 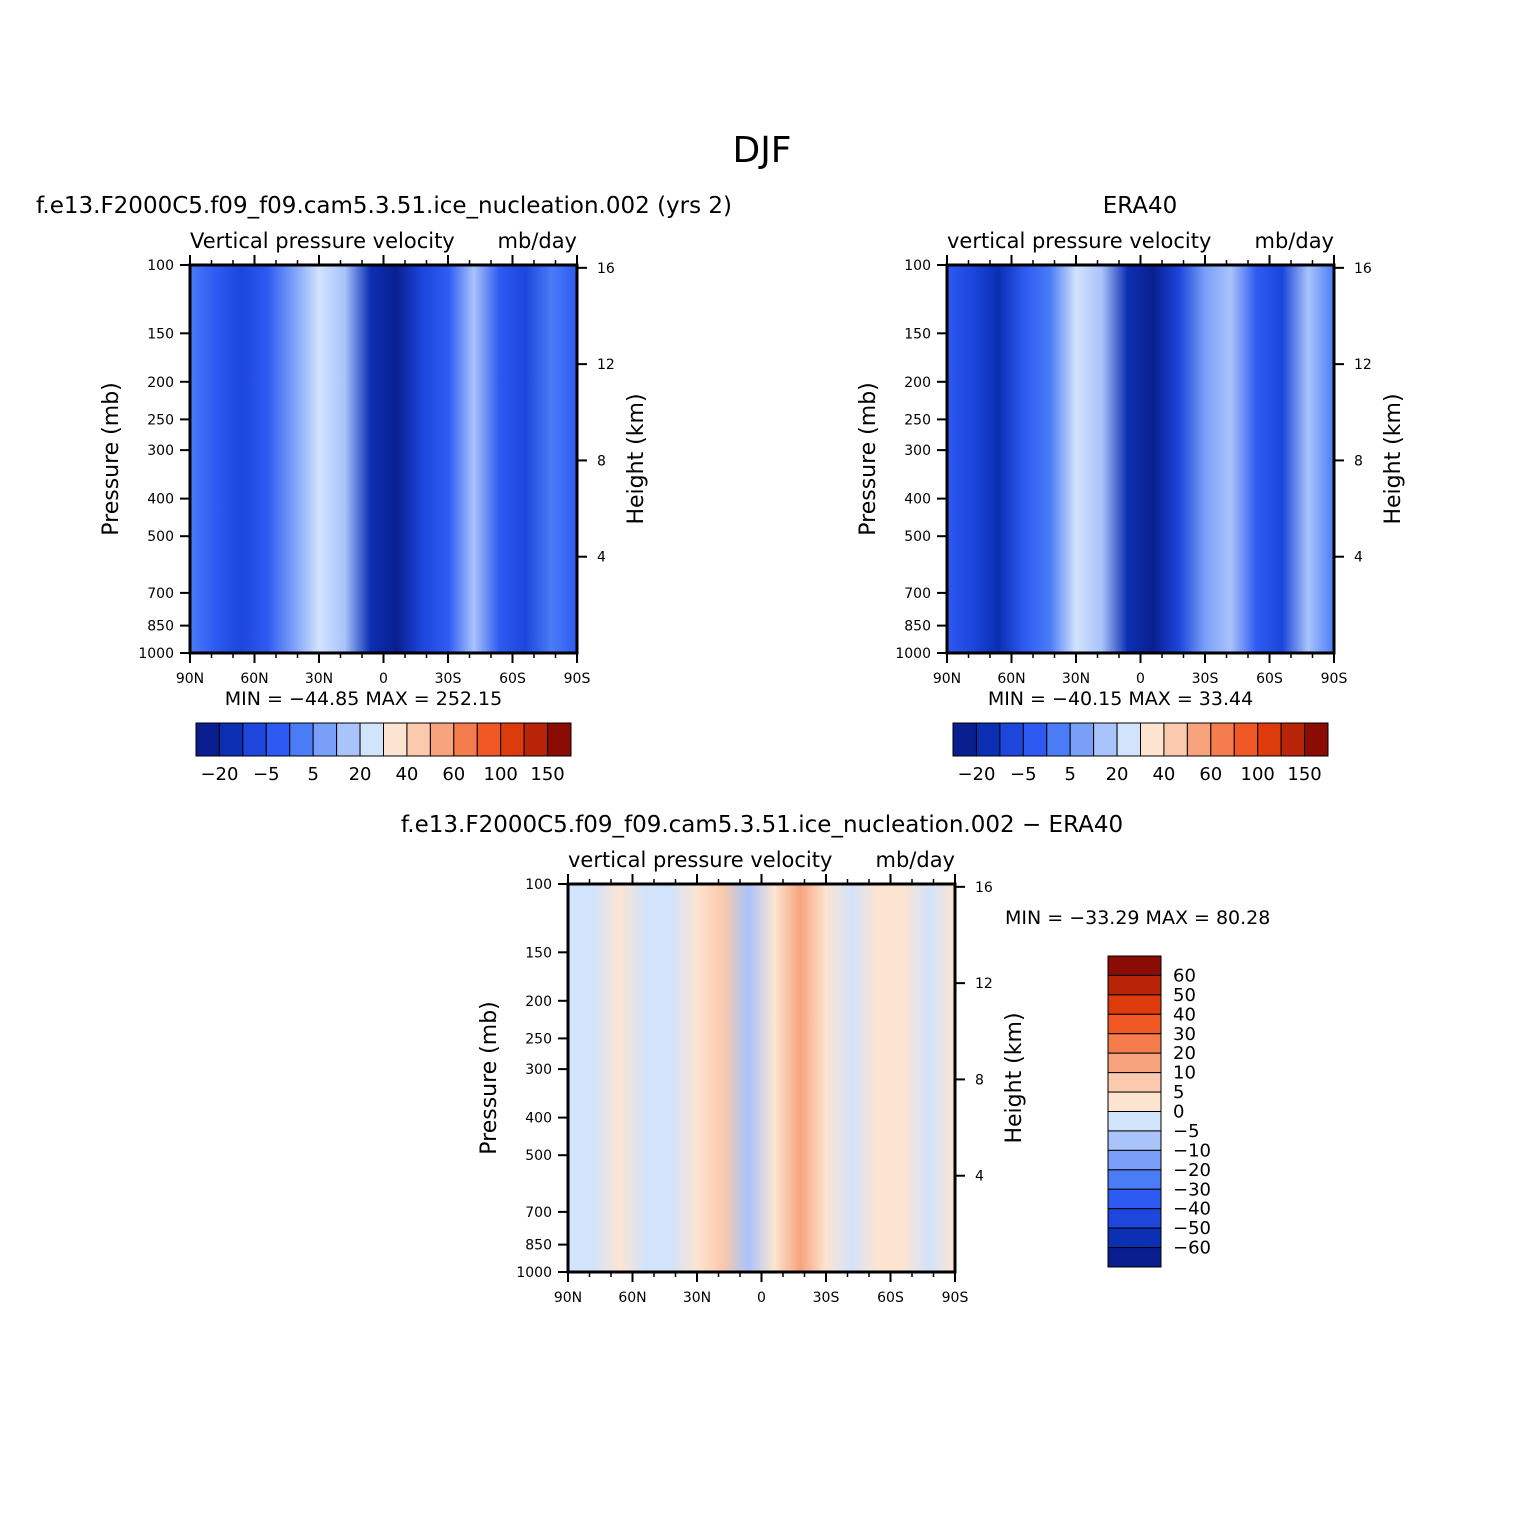 I want to click on height-tick-label: 4, so click(x=1358, y=558).